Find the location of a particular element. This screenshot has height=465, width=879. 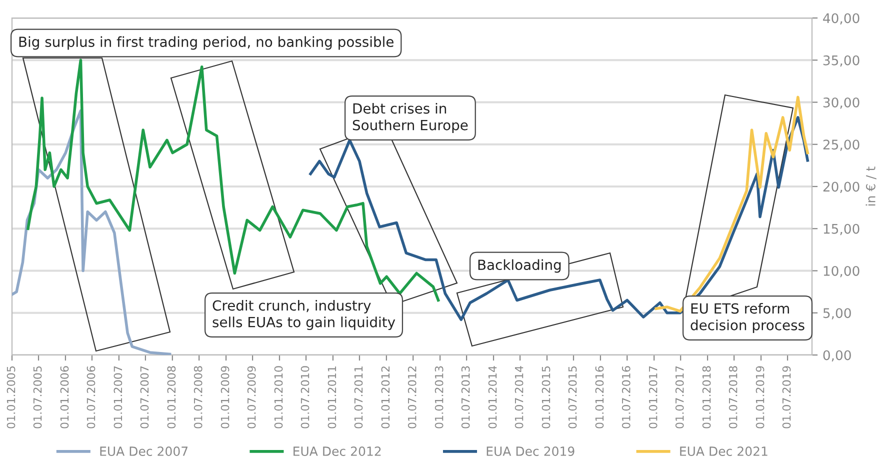

y-tick-label: 30,00 is located at coordinates (841, 103).